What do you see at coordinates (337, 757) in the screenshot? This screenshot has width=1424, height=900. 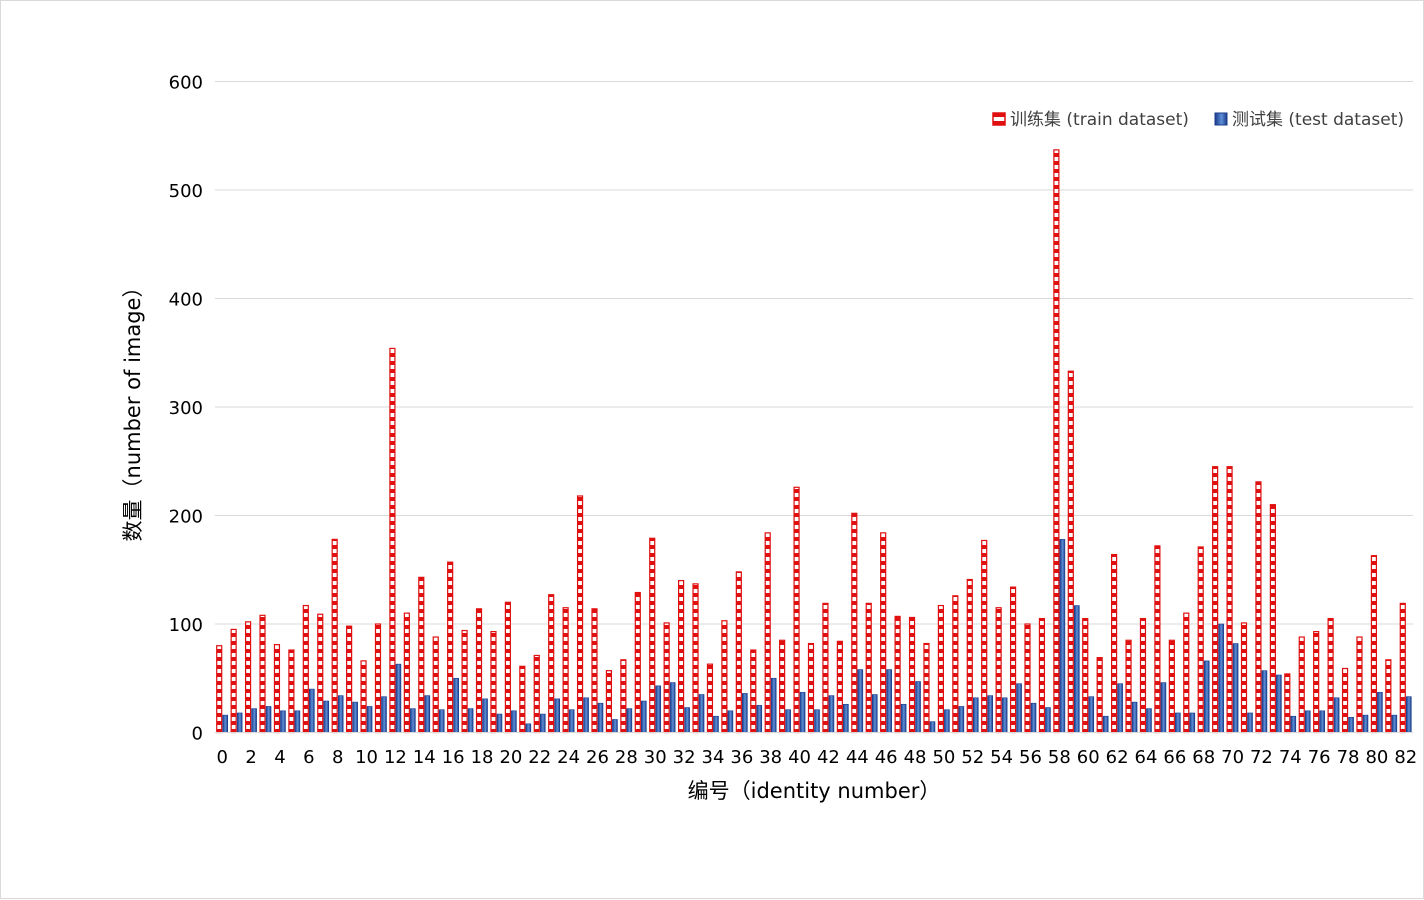 I see `x-tick-label: 8` at bounding box center [337, 757].